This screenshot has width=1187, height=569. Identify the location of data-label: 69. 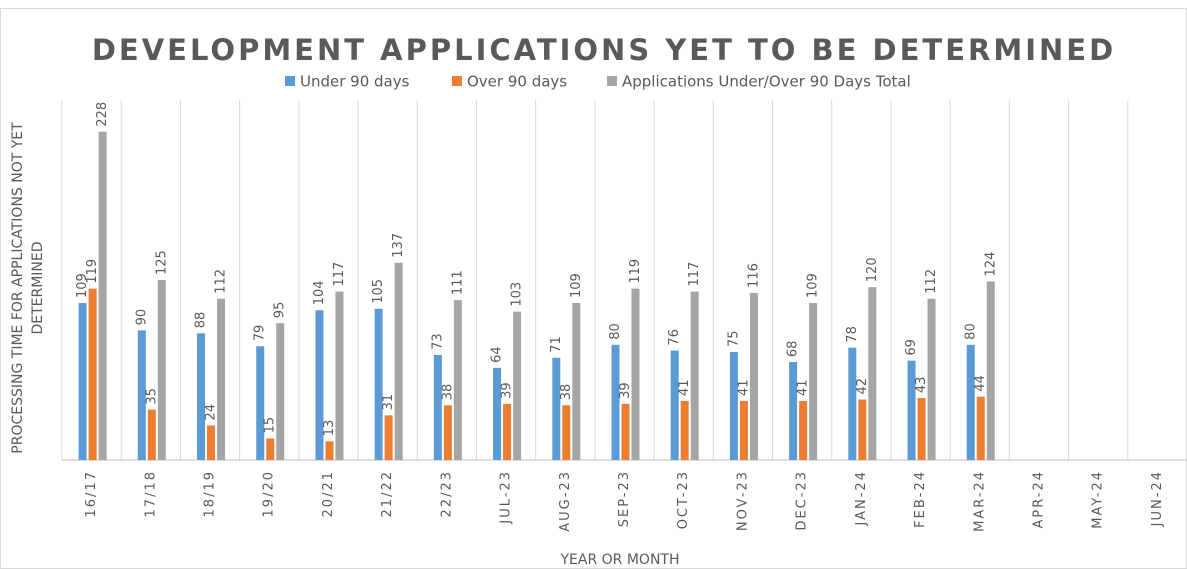
(911, 347).